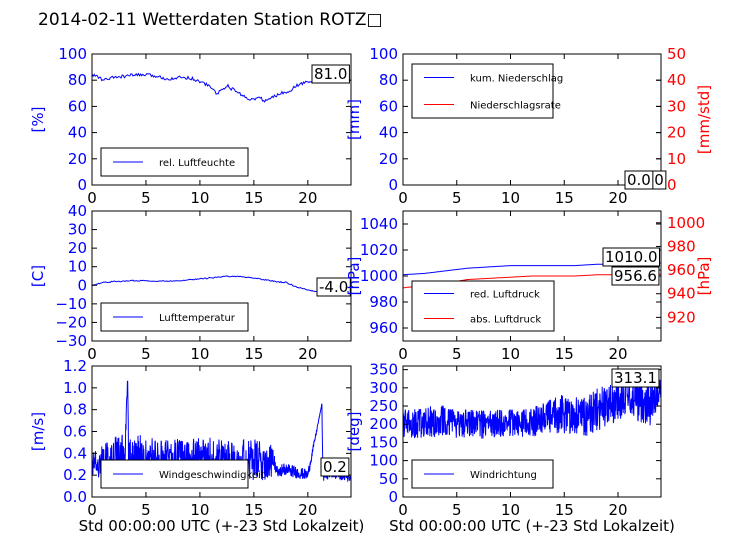 This screenshot has height=552, width=736. I want to click on value-annotation: -4.0, so click(333, 287).